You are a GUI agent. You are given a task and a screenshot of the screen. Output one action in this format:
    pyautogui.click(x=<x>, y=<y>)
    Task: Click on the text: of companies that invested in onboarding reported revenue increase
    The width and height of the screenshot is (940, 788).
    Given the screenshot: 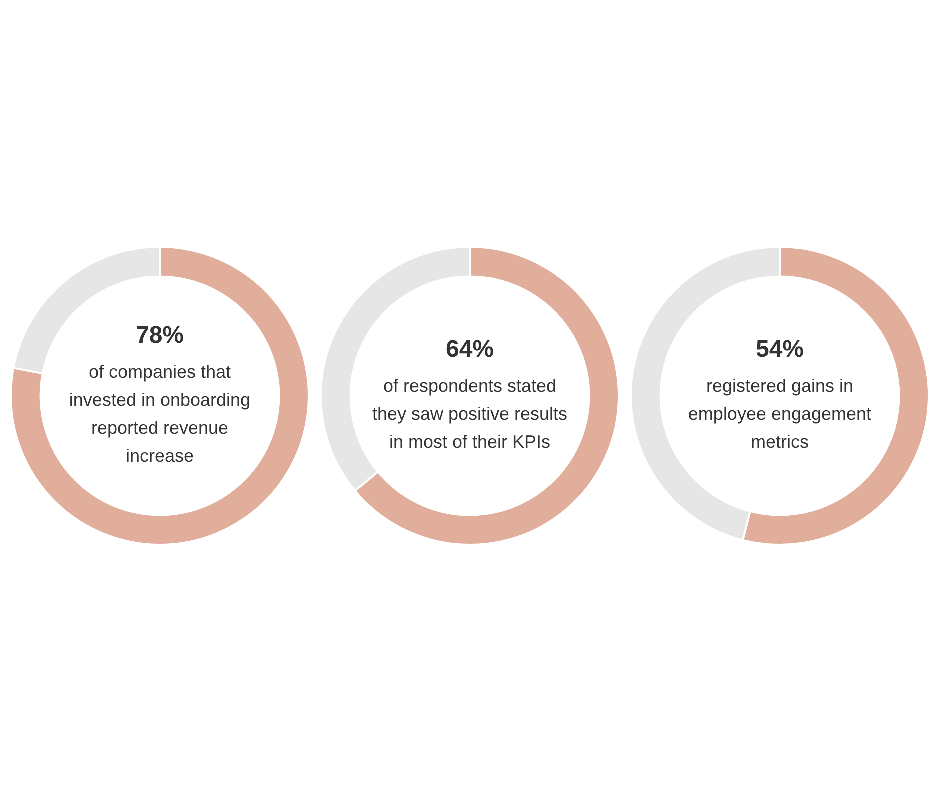 What is the action you would take?
    pyautogui.click(x=160, y=414)
    